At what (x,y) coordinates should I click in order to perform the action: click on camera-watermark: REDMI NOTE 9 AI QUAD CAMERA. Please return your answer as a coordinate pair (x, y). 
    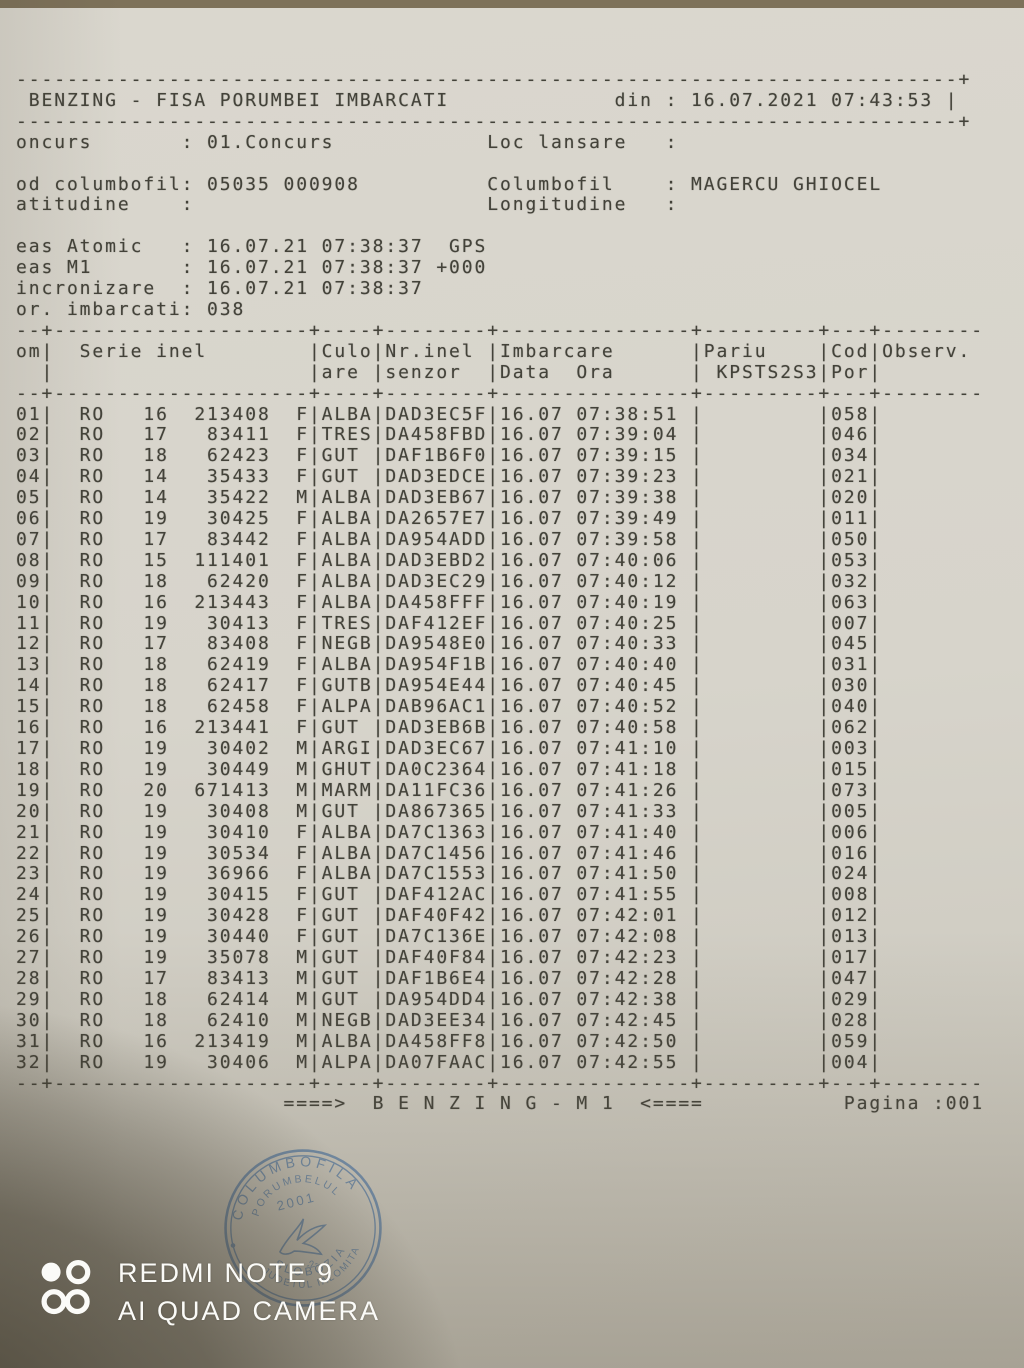
    Looking at the image, I should click on (209, 1292).